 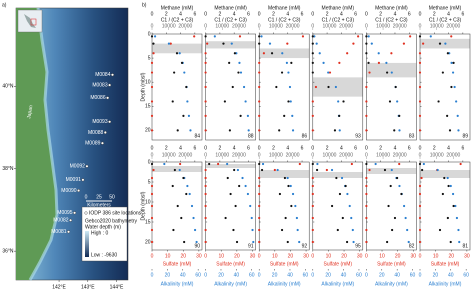 I want to click on panel-frame, so click(x=391, y=87).